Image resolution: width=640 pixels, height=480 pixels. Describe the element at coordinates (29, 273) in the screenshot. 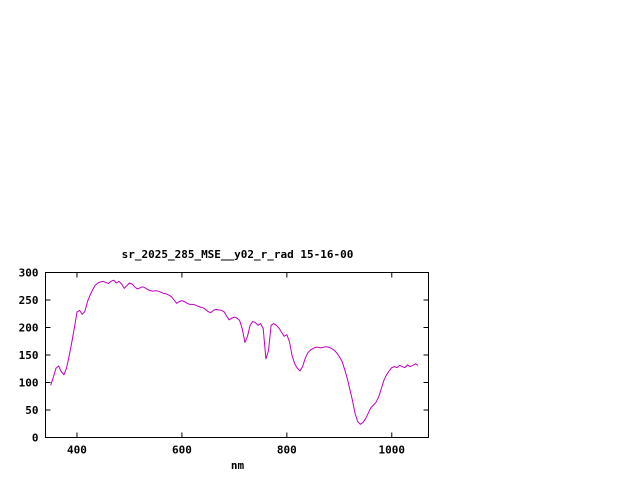

I see `y-tick-label: 300` at that location.